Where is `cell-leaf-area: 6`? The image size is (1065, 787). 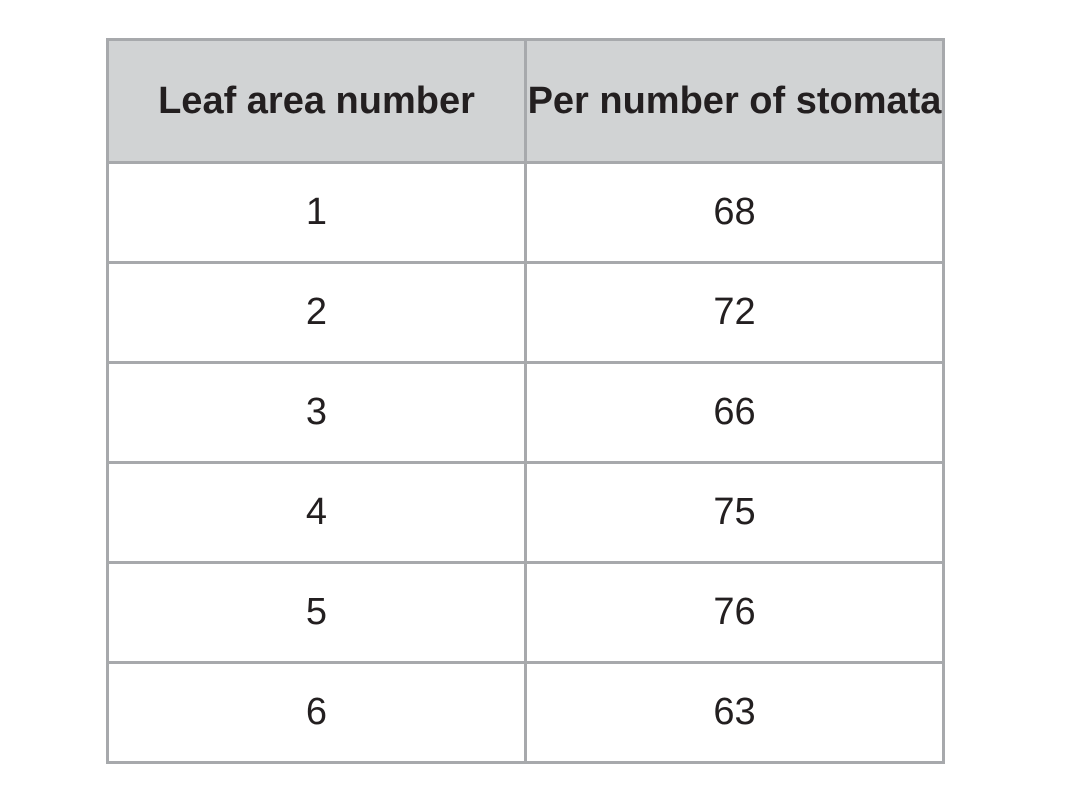
cell-leaf-area: 6 is located at coordinates (316, 712).